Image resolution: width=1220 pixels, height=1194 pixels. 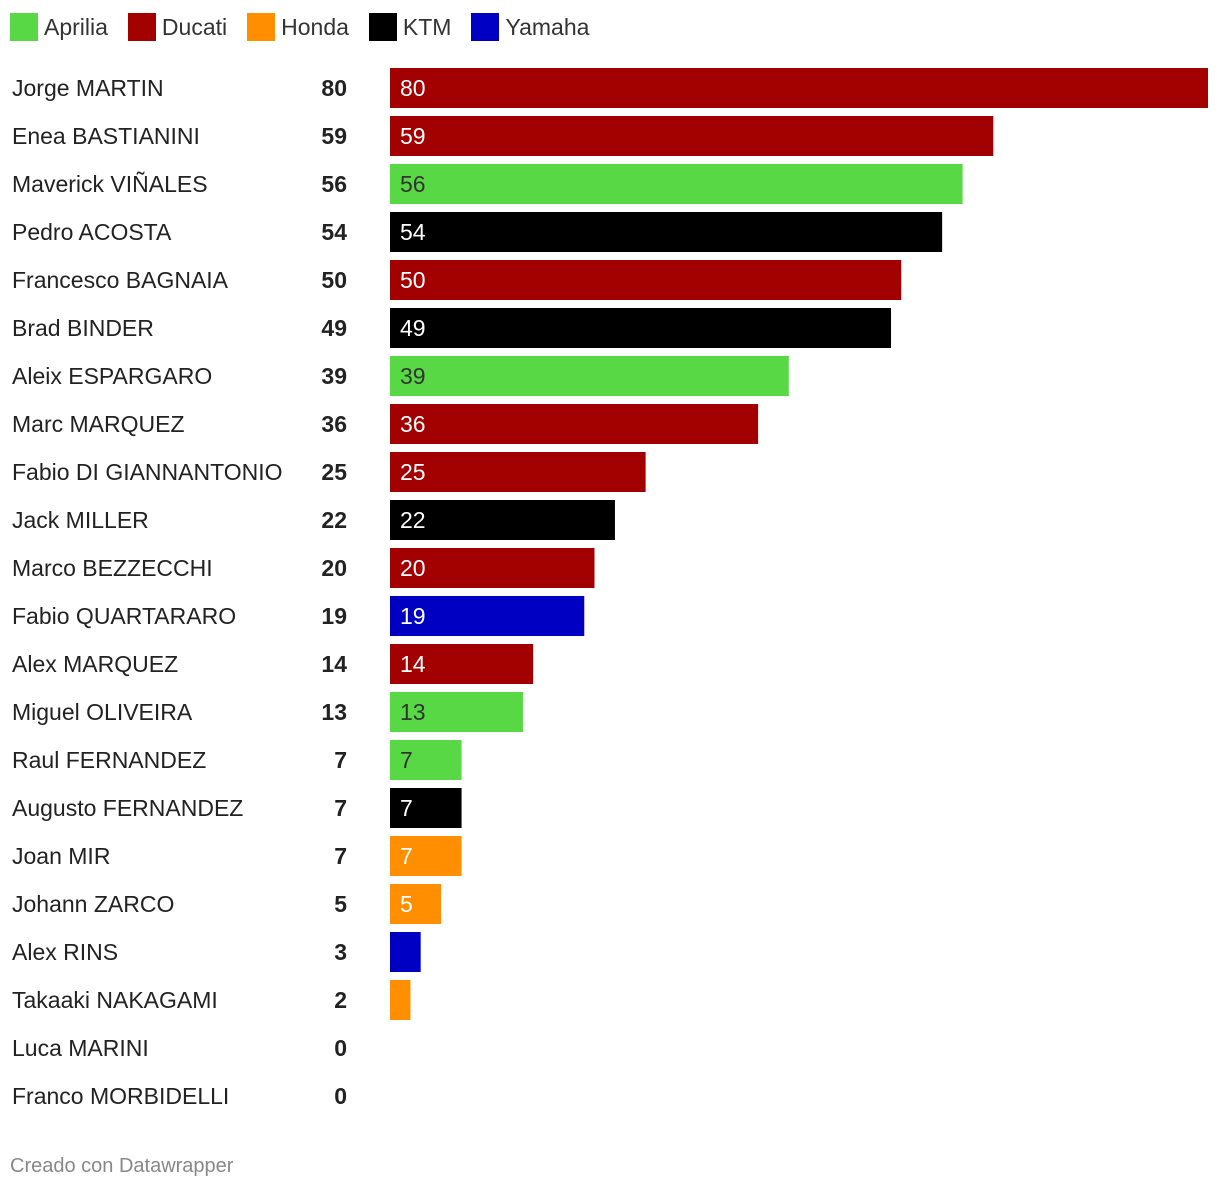 What do you see at coordinates (340, 1000) in the screenshot?
I see `points-value-label: 2` at bounding box center [340, 1000].